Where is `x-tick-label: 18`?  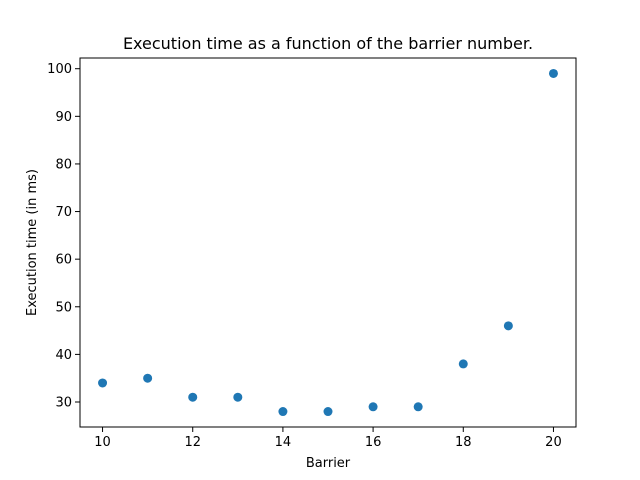
x-tick-label: 18 is located at coordinates (463, 442).